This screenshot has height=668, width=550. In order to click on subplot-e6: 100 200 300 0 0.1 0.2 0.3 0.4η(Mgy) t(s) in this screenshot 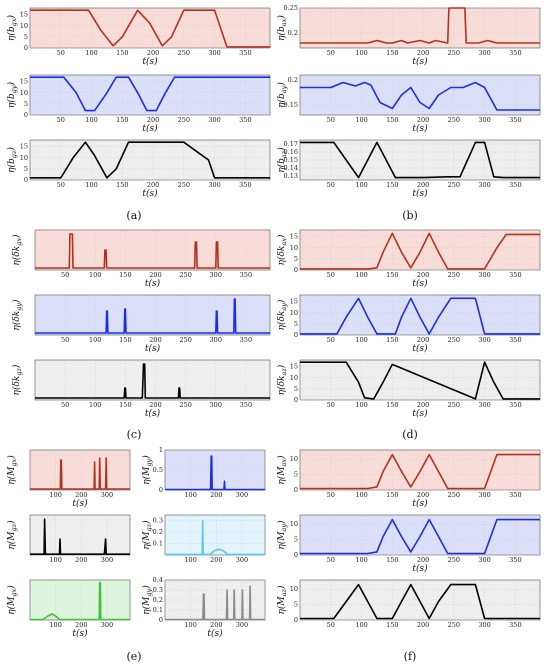, I will do `click(203, 607)`.